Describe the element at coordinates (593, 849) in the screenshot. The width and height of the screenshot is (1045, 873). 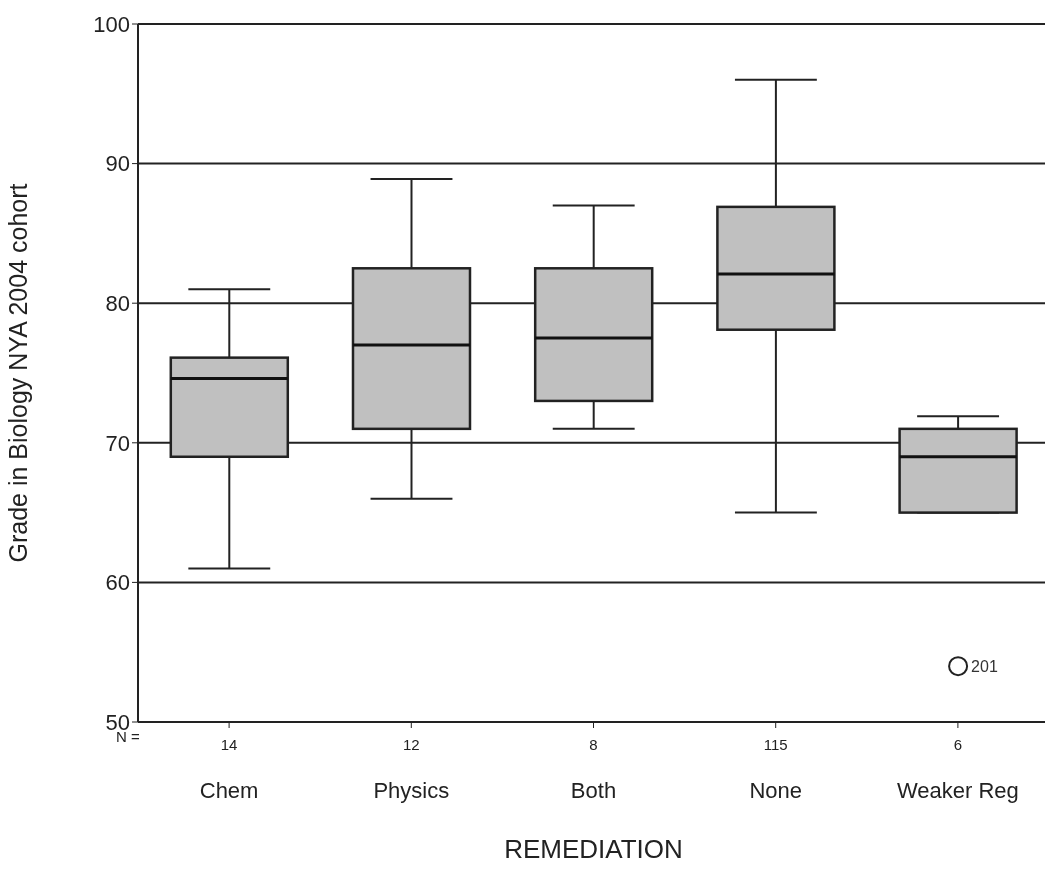
I see `x-axis-title: REMEDIATION` at that location.